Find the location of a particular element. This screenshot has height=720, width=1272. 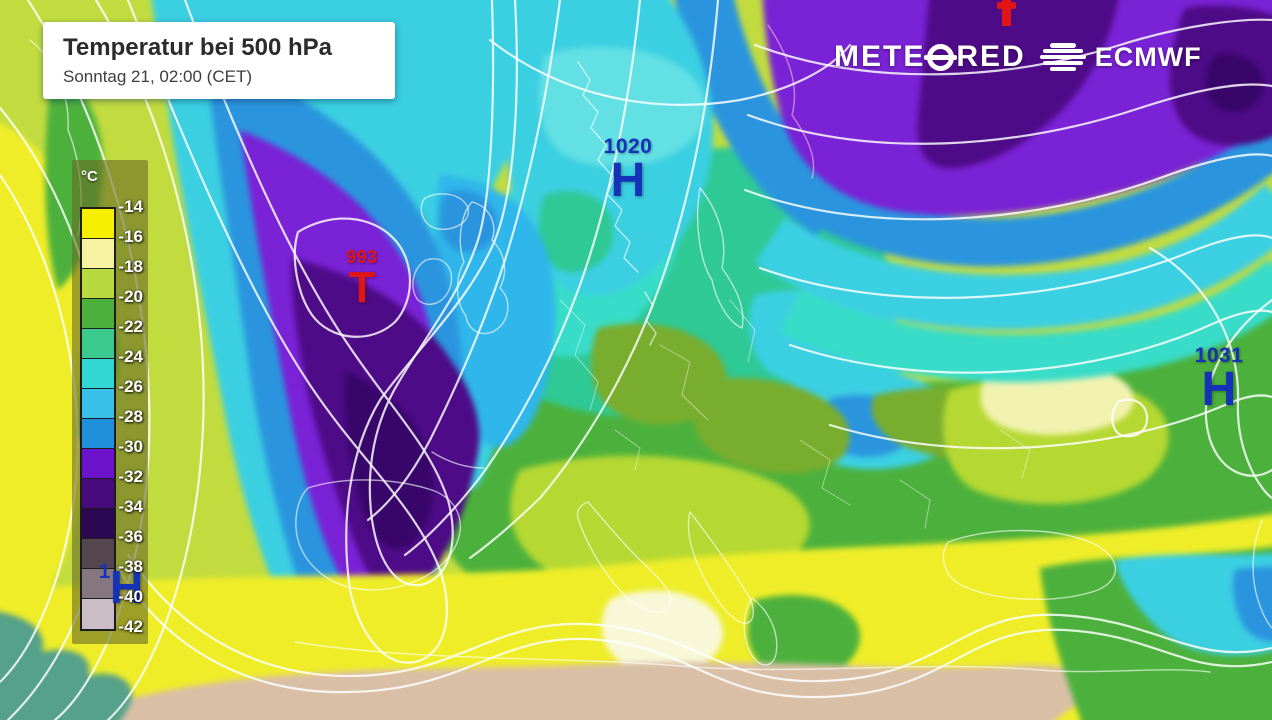

legend-label--16: -16 is located at coordinates (130, 236).